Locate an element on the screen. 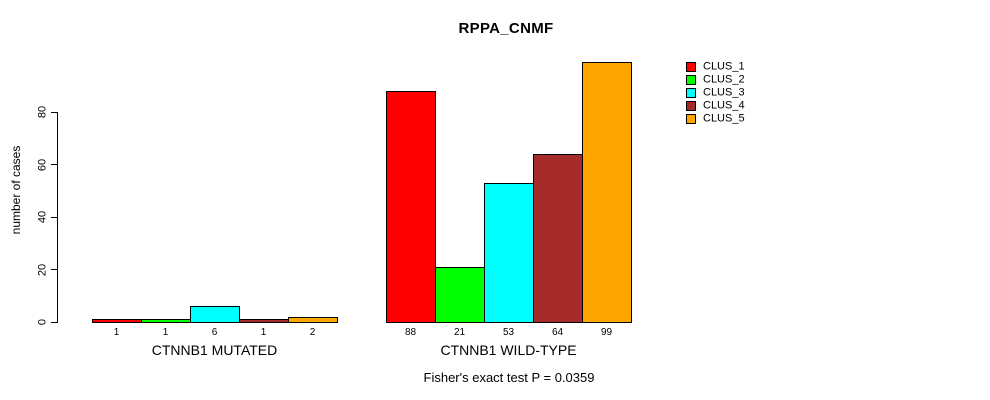  legend-label: CLUS_5 is located at coordinates (724, 118).